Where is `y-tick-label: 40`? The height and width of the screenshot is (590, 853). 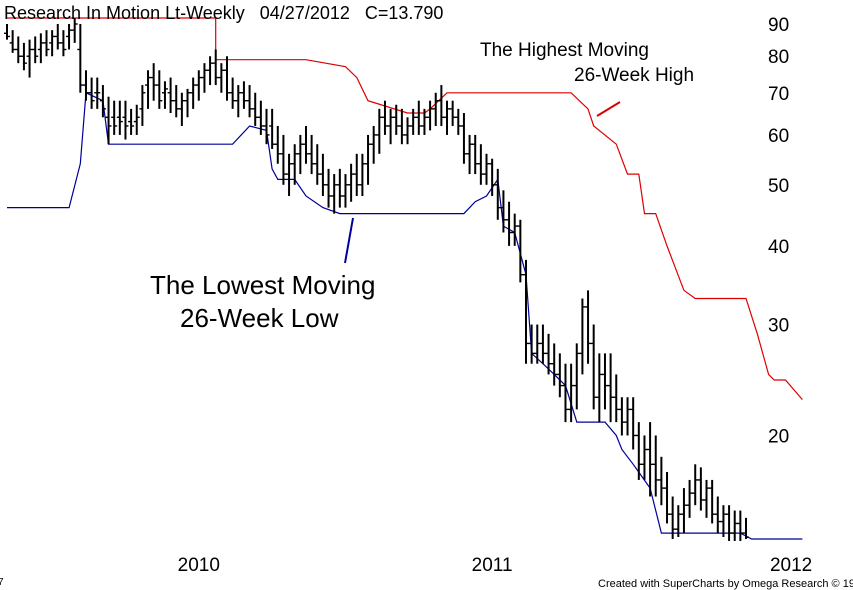
y-tick-label: 40 is located at coordinates (778, 247).